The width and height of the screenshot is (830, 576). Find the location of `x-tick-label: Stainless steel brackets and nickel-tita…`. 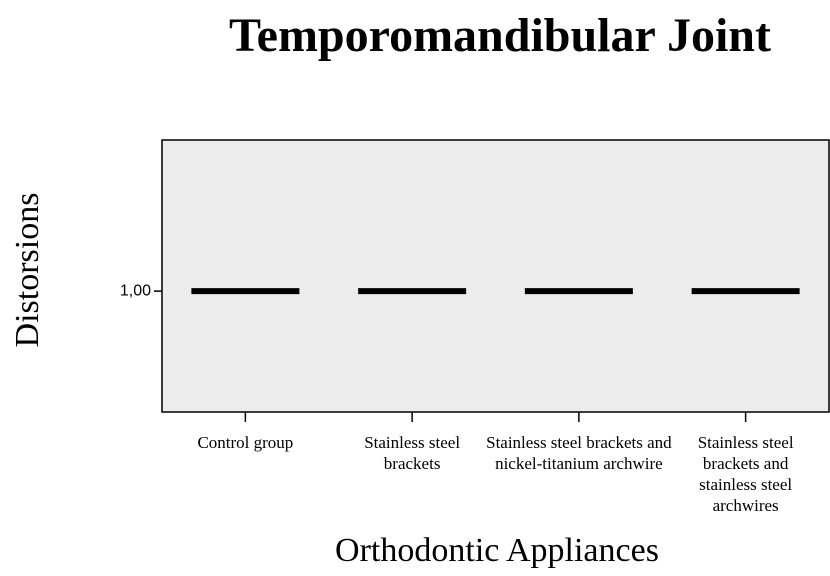

x-tick-label: Stainless steel brackets and nickel-tita… is located at coordinates (579, 453).